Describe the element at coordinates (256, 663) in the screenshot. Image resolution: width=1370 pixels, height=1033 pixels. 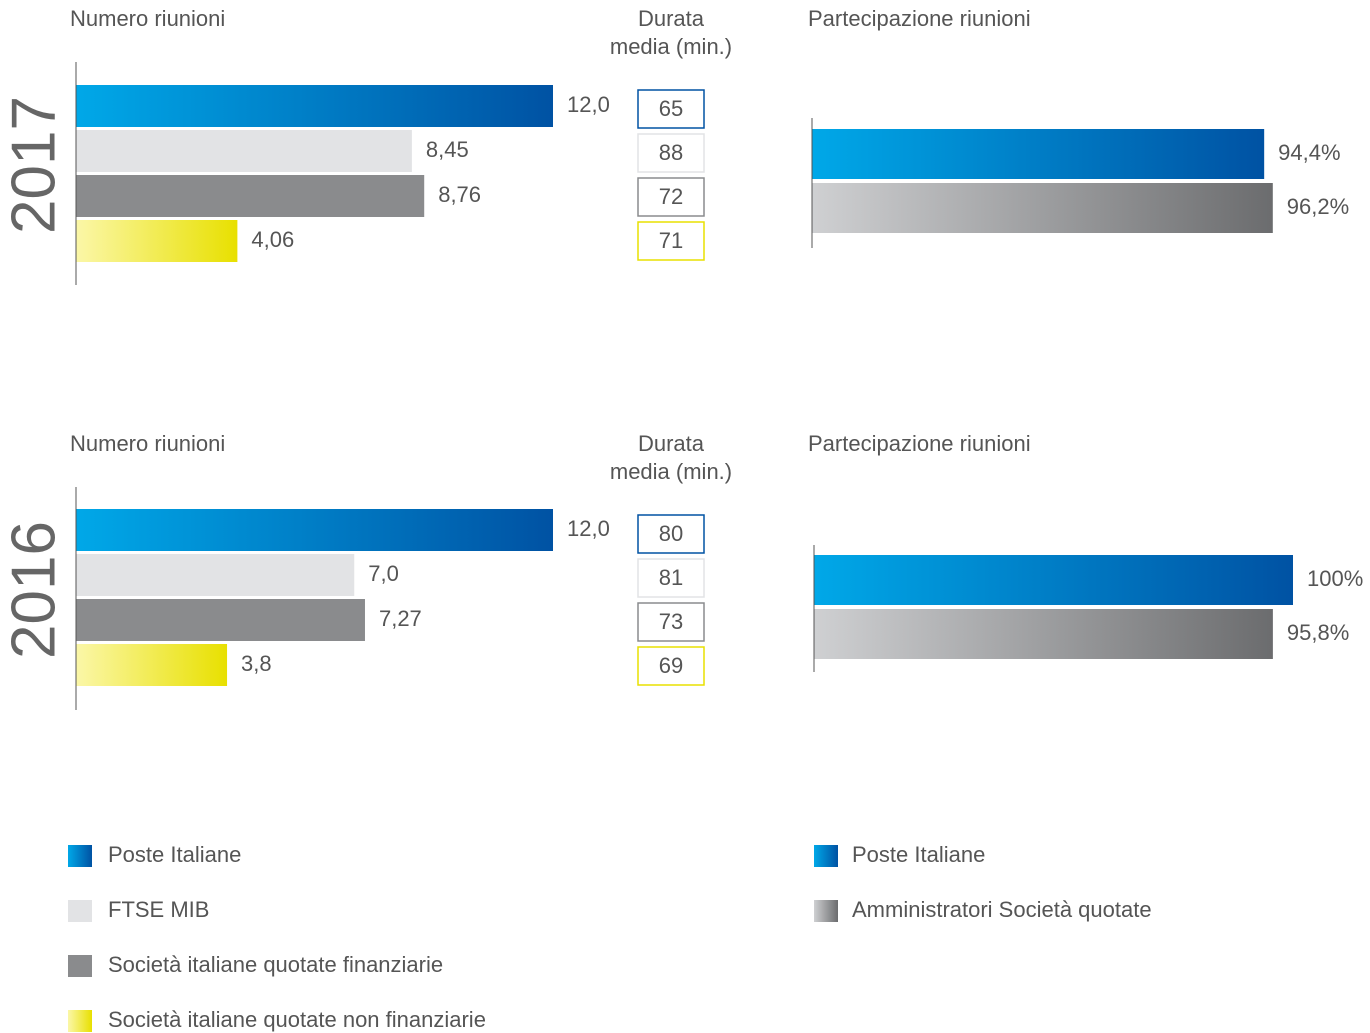
I see `value-label: 3,8` at that location.